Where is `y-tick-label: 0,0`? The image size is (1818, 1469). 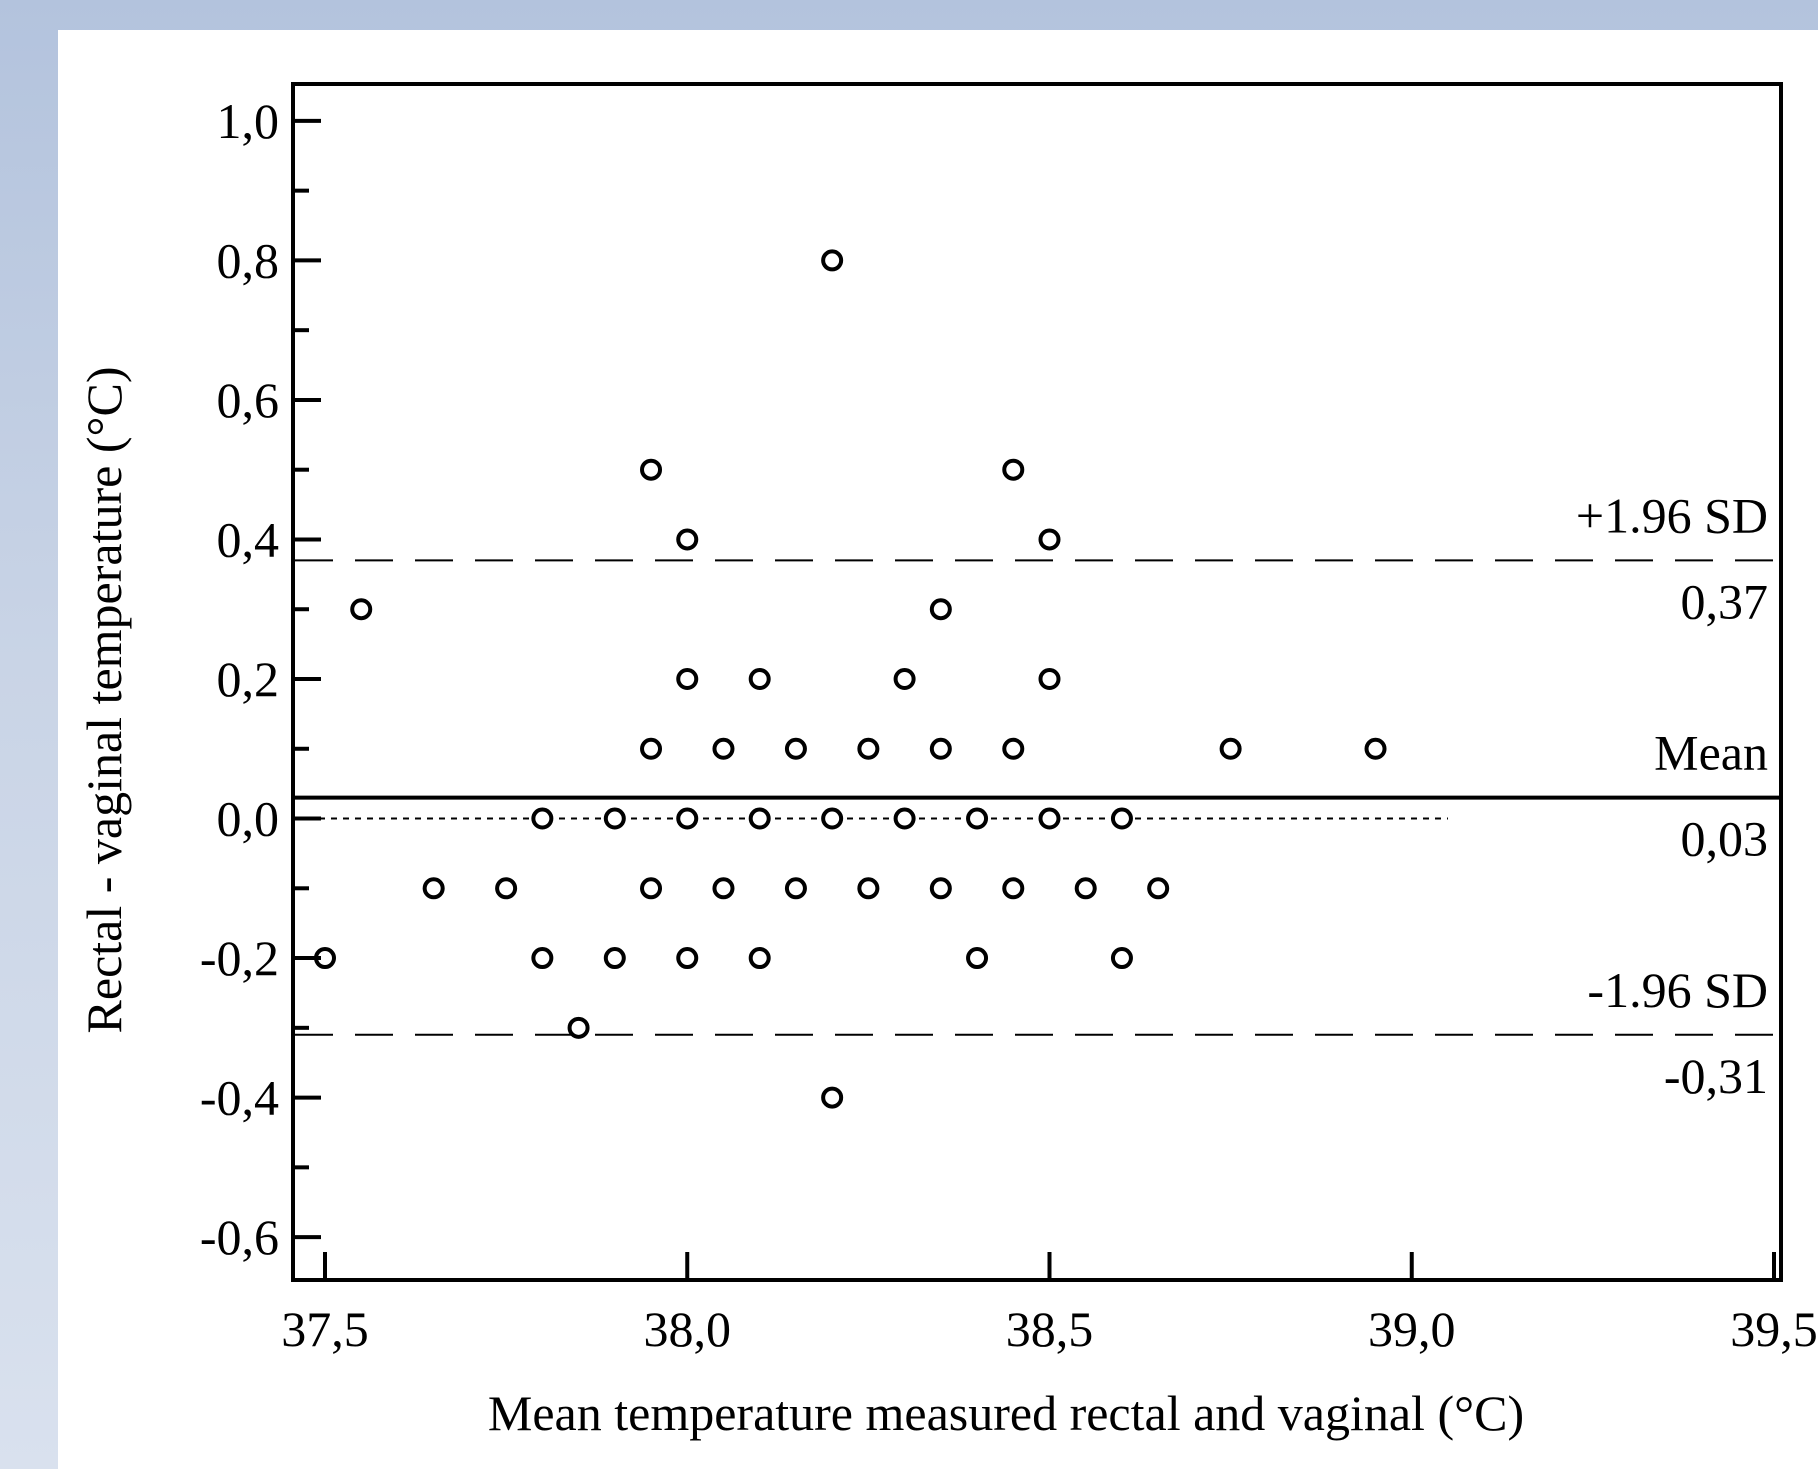
y-tick-label: 0,0 is located at coordinates (248, 819).